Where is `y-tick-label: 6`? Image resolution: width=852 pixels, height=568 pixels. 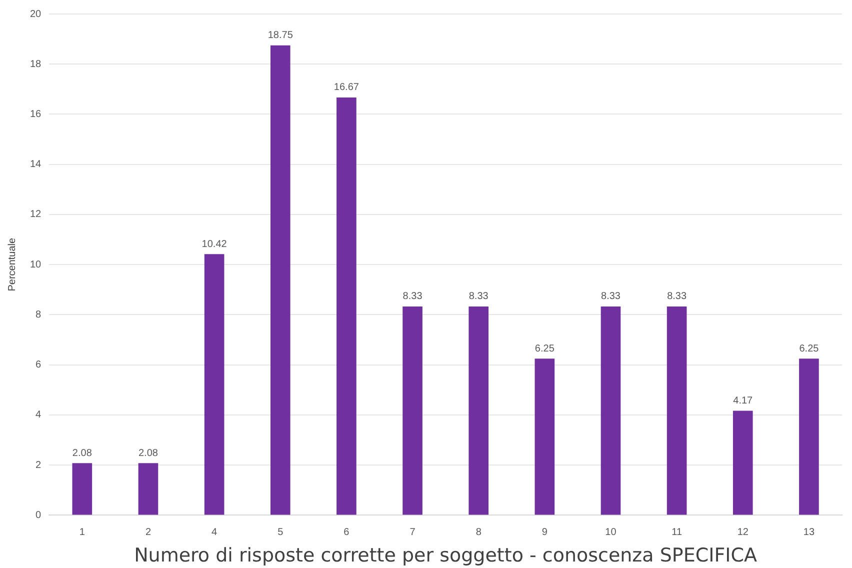
y-tick-label: 6 is located at coordinates (39, 365).